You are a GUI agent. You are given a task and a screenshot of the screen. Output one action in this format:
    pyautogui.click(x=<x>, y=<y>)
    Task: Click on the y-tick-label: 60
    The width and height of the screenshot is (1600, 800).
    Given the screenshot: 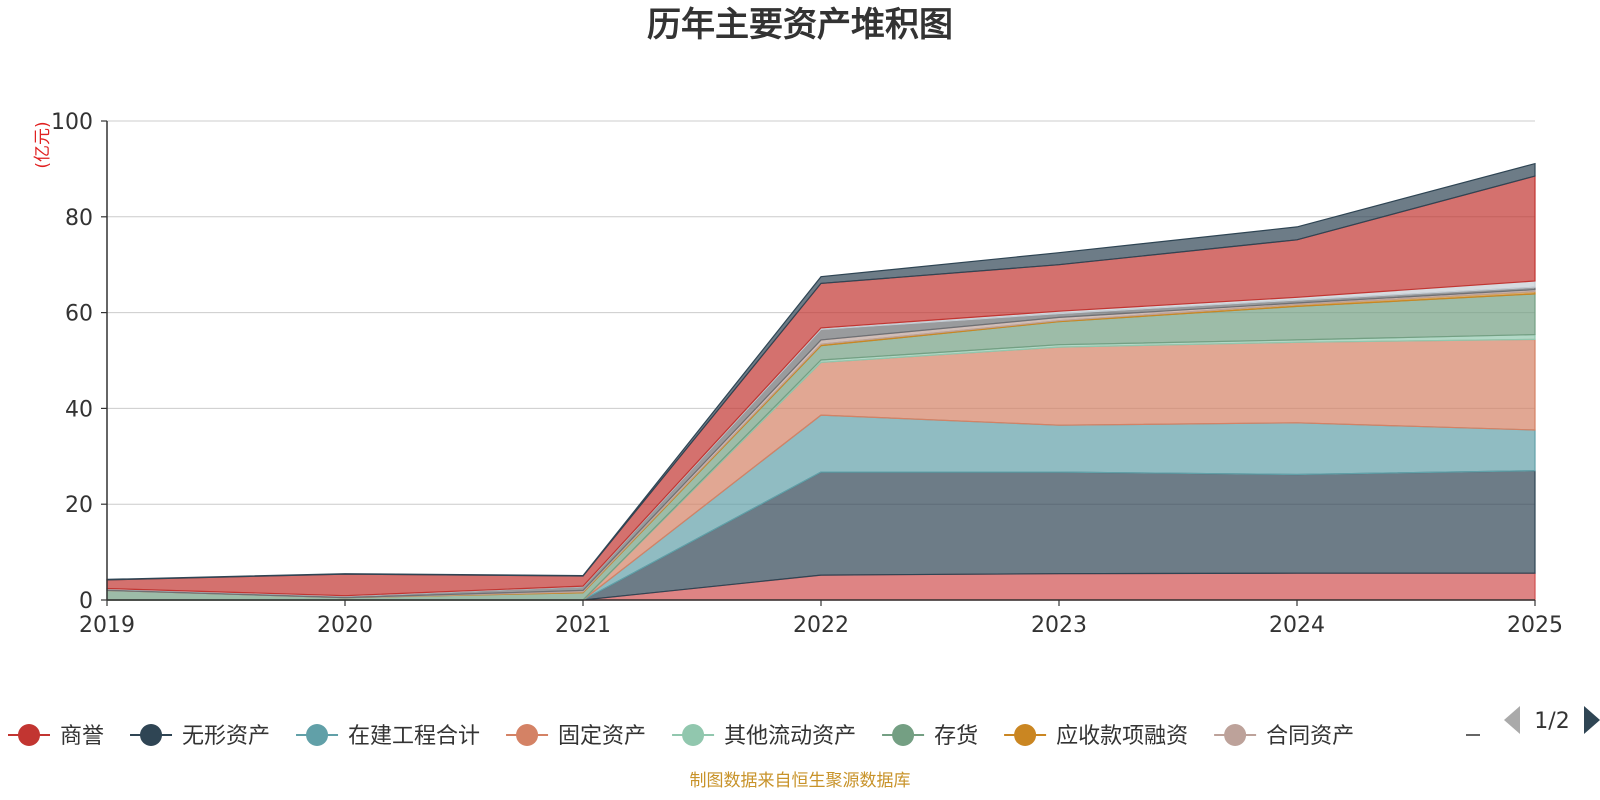 What is the action you would take?
    pyautogui.click(x=79, y=314)
    